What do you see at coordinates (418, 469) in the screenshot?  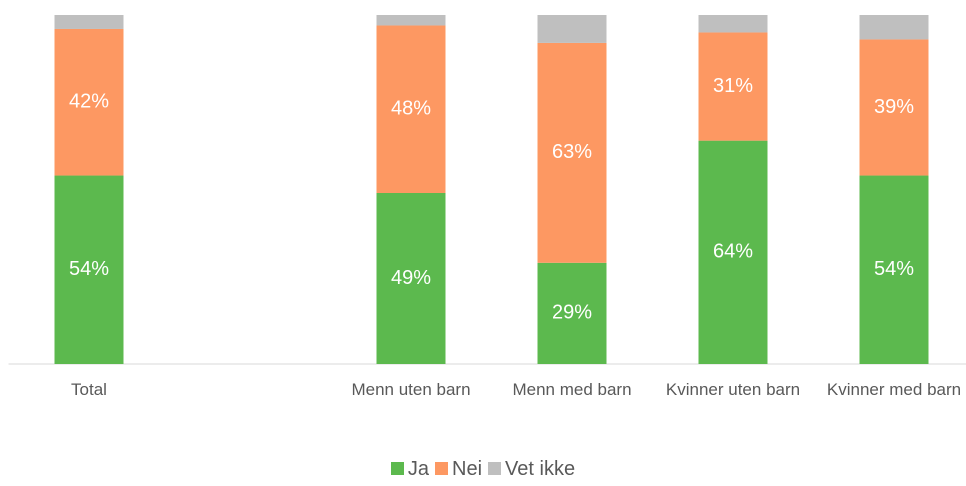 I see `legend-label: Ja` at bounding box center [418, 469].